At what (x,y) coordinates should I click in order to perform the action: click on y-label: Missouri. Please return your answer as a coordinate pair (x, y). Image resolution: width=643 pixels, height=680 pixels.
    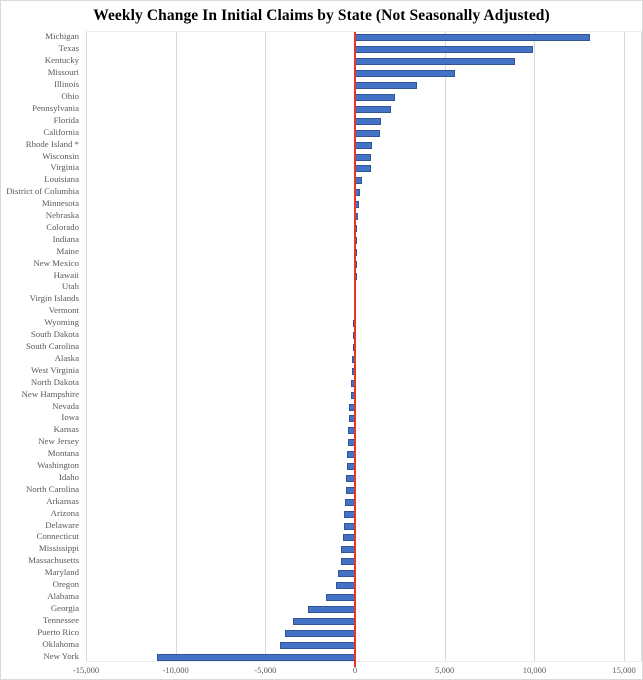
    Looking at the image, I should click on (63, 72).